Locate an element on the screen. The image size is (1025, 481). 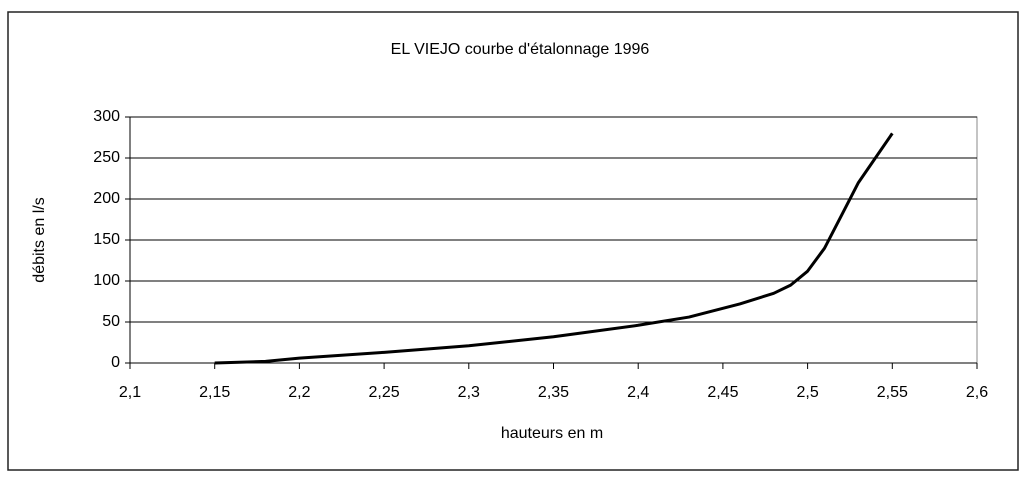
x-tick-label: 2,45 is located at coordinates (722, 392).